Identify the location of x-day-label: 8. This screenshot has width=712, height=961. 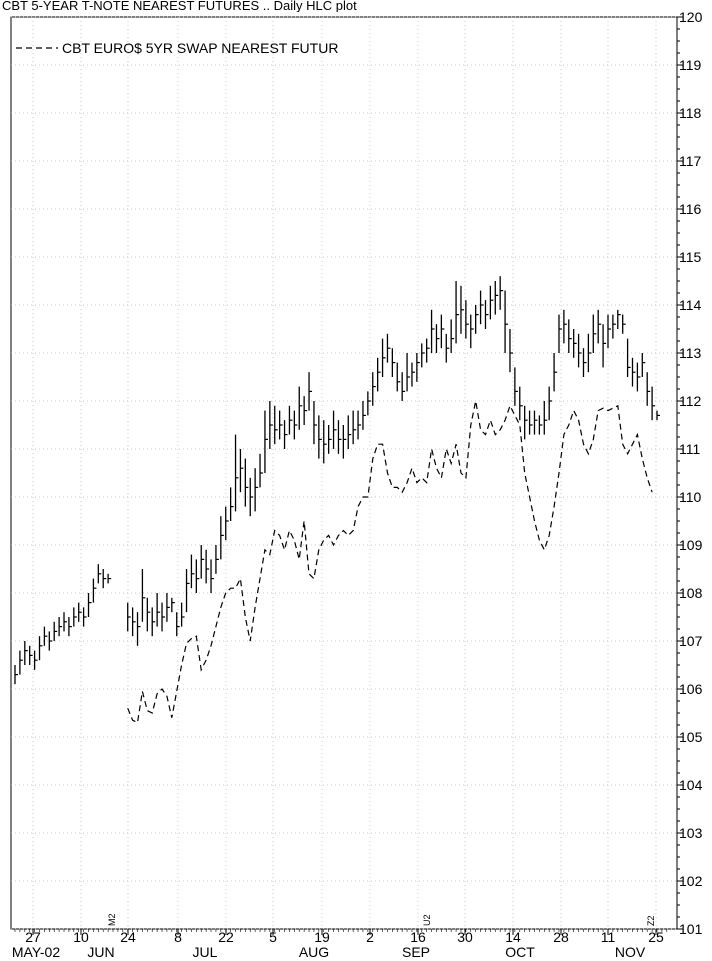
(178, 937).